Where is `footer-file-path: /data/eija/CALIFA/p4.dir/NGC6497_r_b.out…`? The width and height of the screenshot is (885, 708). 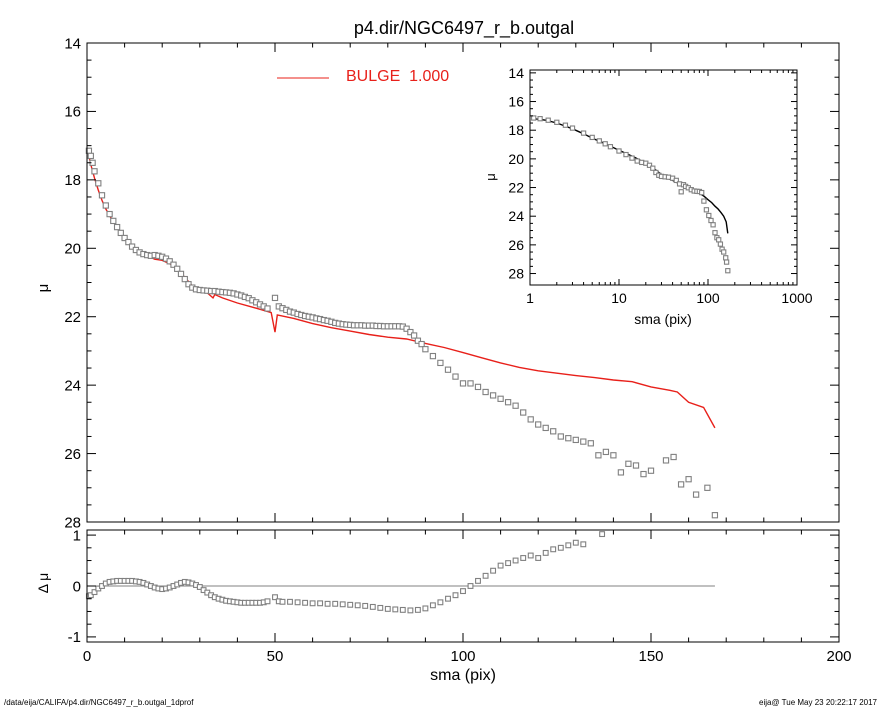 footer-file-path: /data/eija/CALIFA/p4.dir/NGC6497_r_b.out… is located at coordinates (99, 702).